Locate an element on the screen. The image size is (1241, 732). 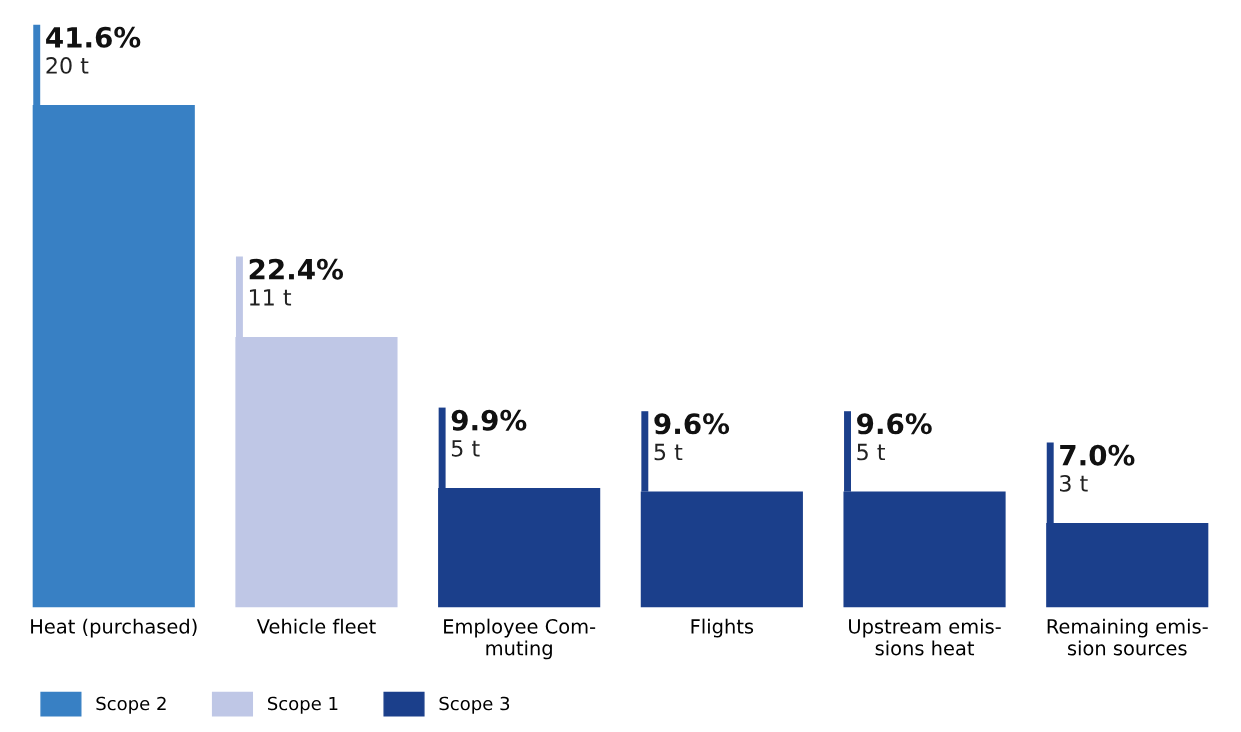
x-tick-label: Flights is located at coordinates (722, 628).